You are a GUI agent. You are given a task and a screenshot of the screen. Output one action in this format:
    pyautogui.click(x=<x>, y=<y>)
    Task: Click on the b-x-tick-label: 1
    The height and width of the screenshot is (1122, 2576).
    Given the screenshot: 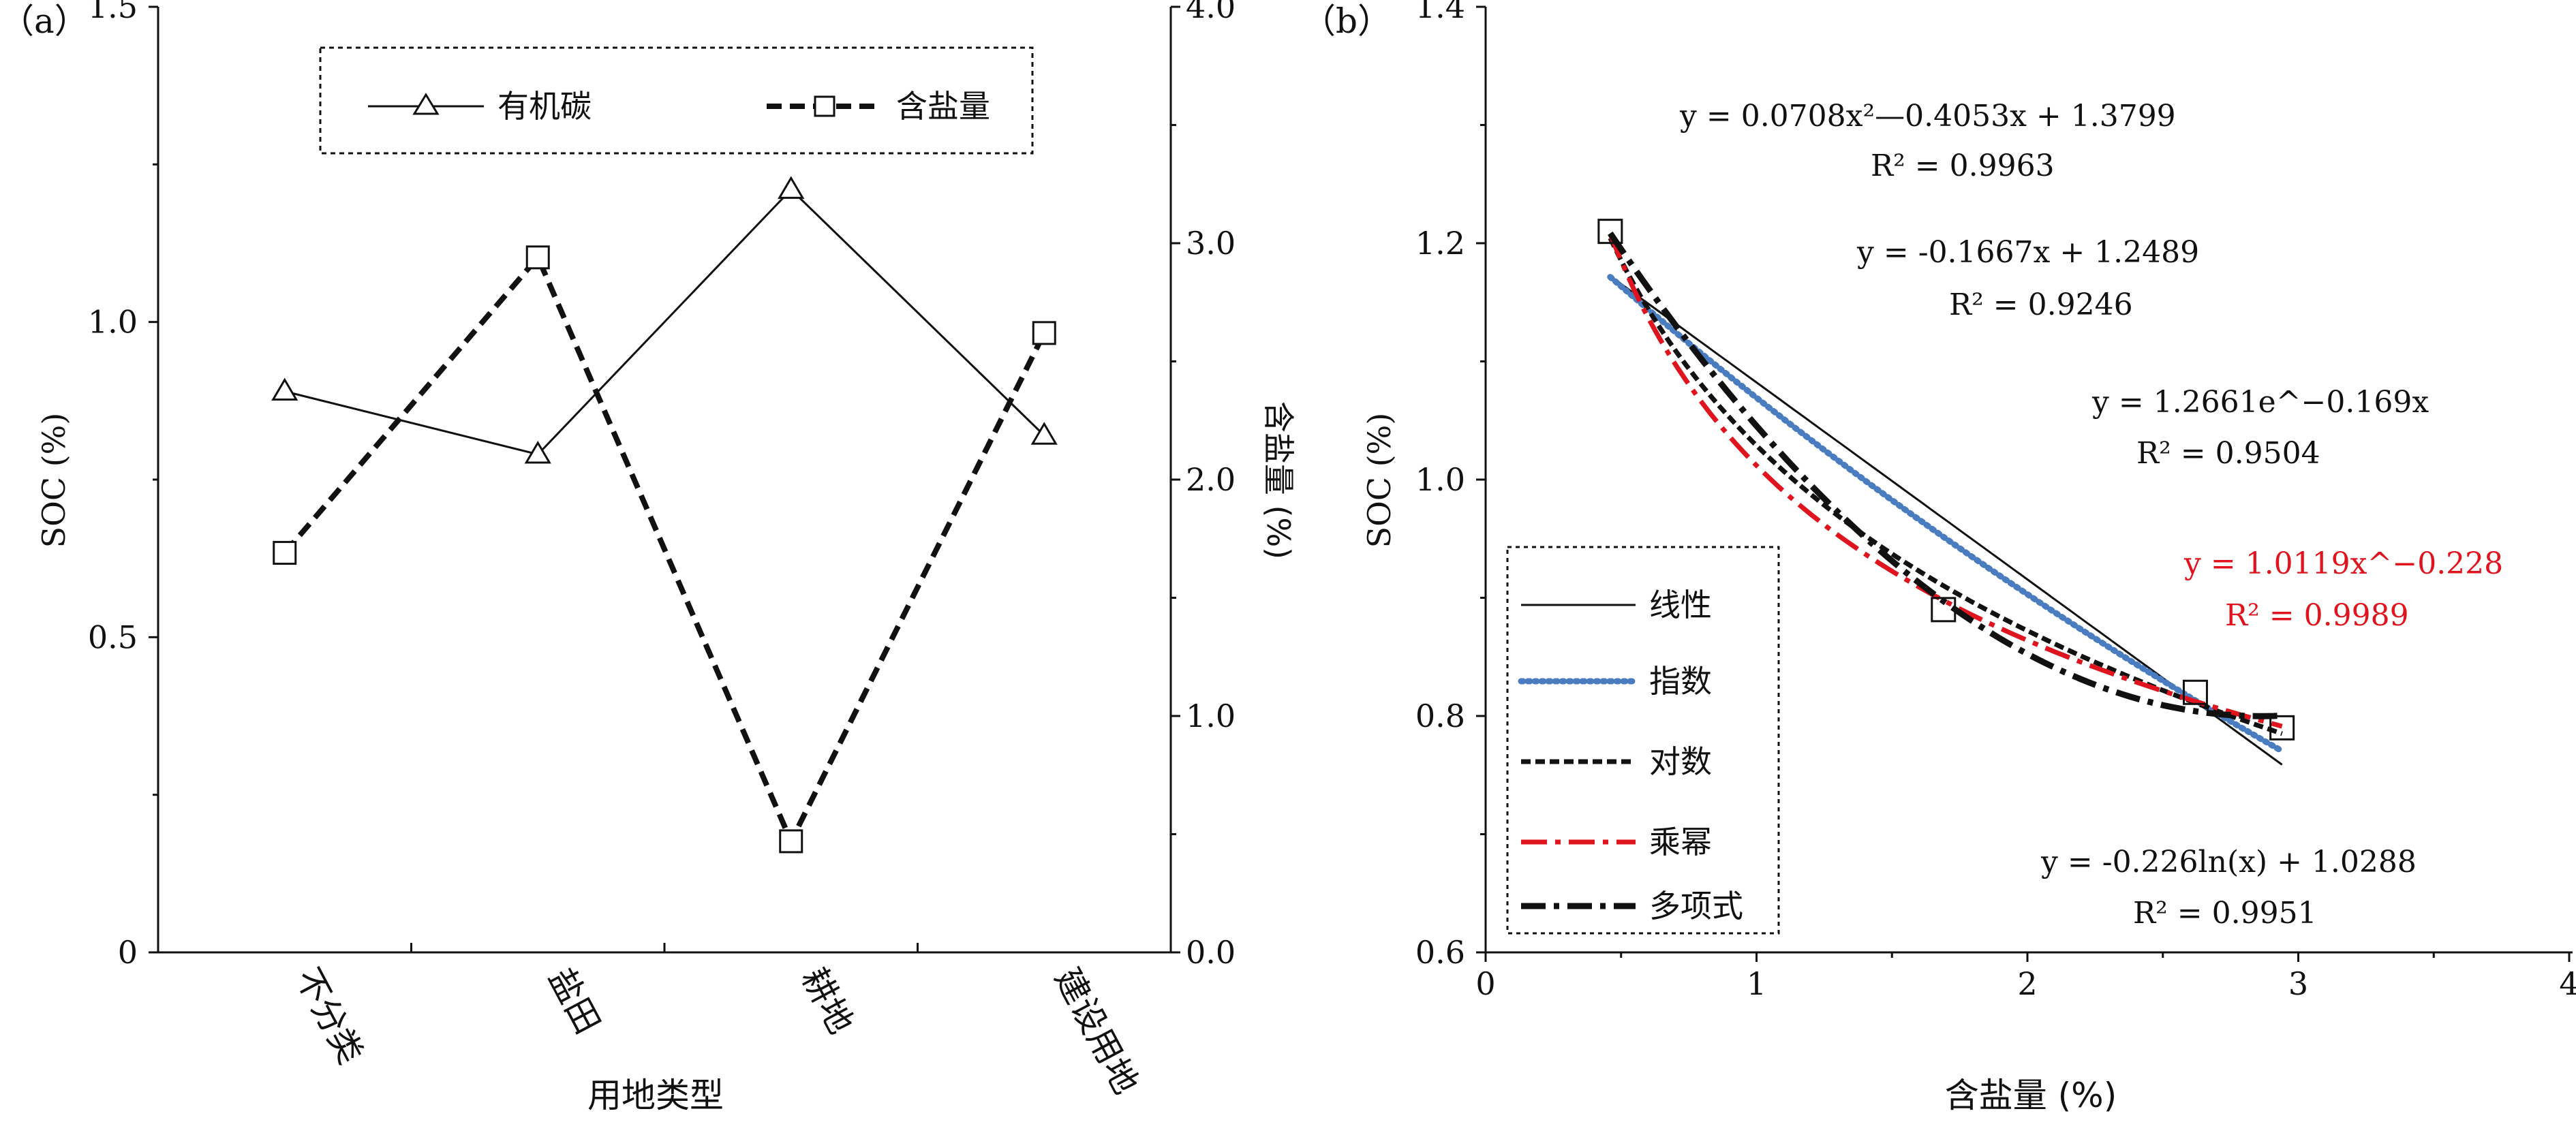 What is the action you would take?
    pyautogui.click(x=1756, y=984)
    